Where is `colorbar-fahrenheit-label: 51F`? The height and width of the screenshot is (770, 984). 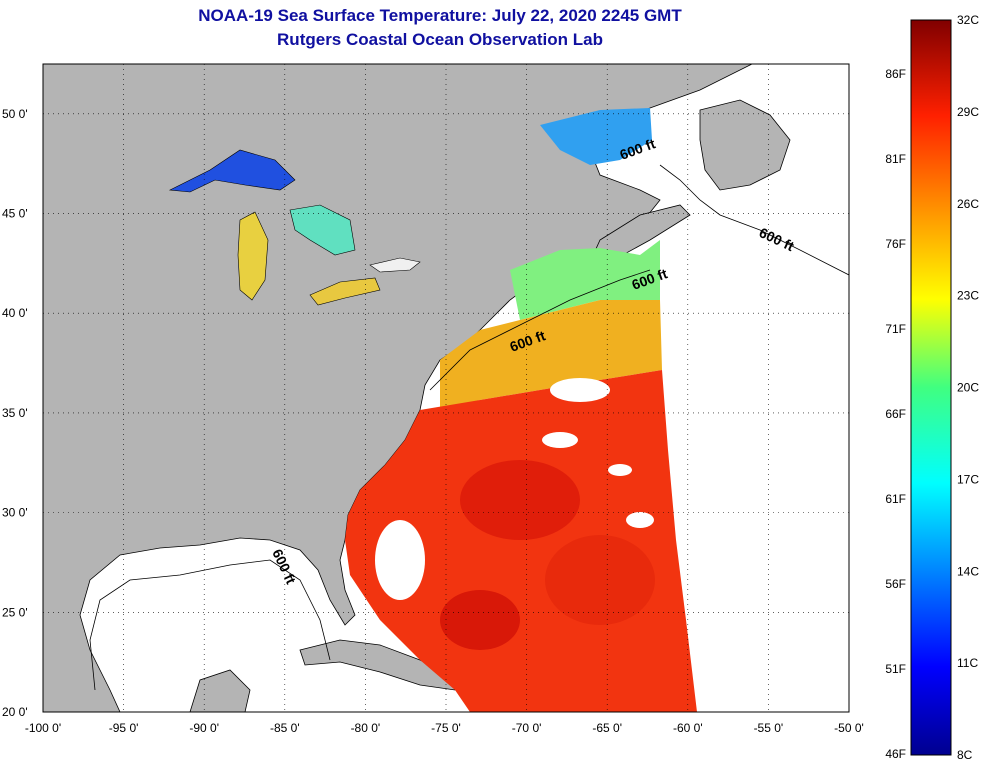
colorbar-fahrenheit-label: 51F is located at coordinates (895, 669).